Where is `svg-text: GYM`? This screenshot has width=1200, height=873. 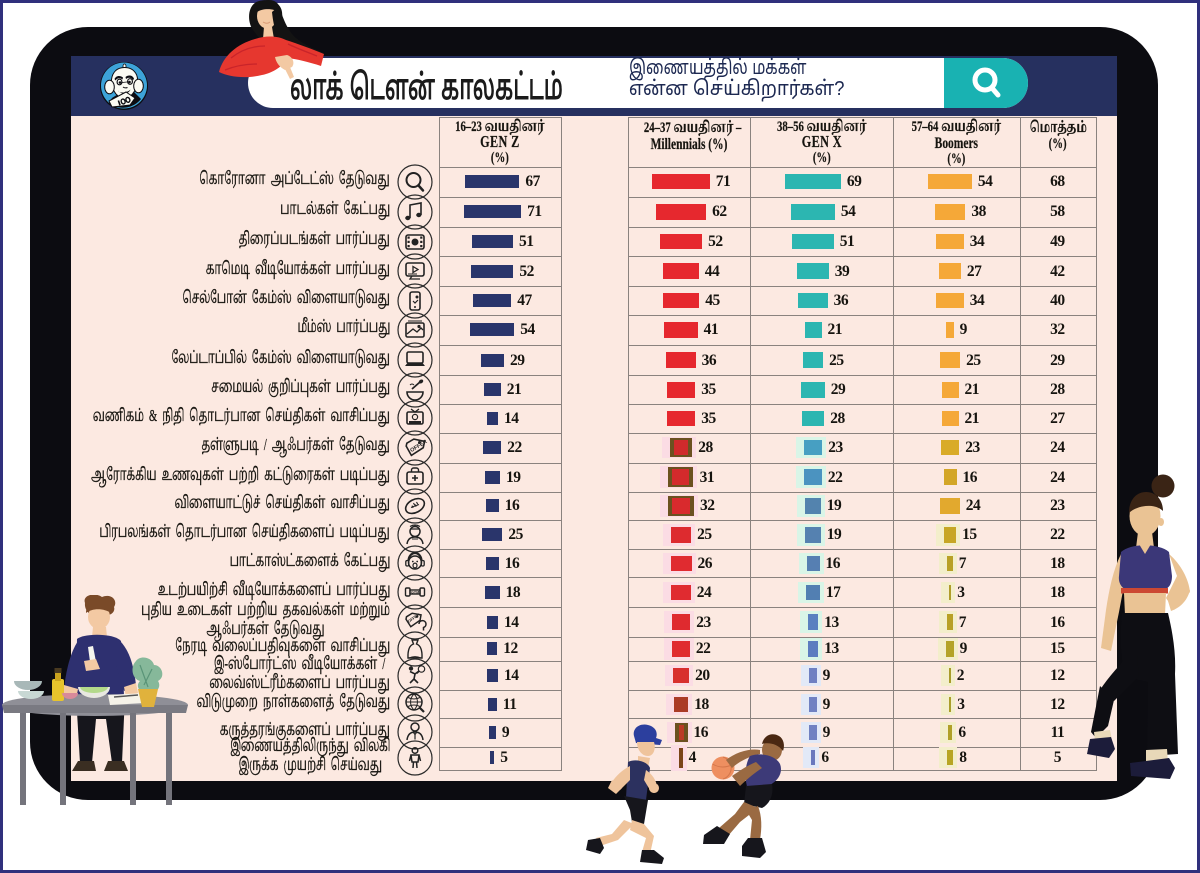
svg-text: GYM is located at coordinates (415, 593).